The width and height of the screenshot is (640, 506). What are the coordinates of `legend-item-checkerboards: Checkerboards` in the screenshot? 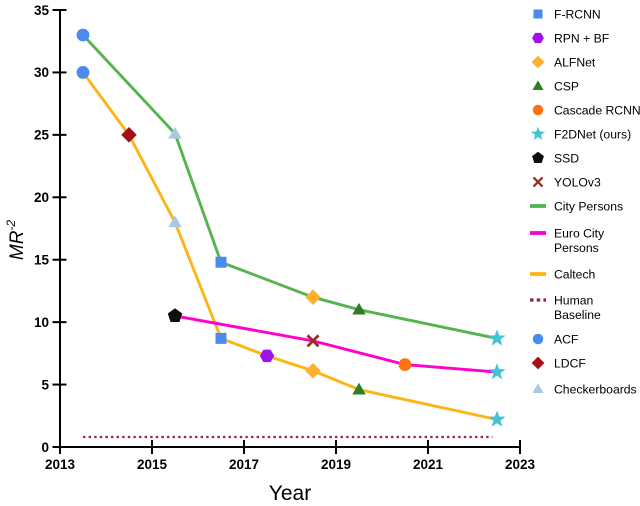 It's located at (584, 389).